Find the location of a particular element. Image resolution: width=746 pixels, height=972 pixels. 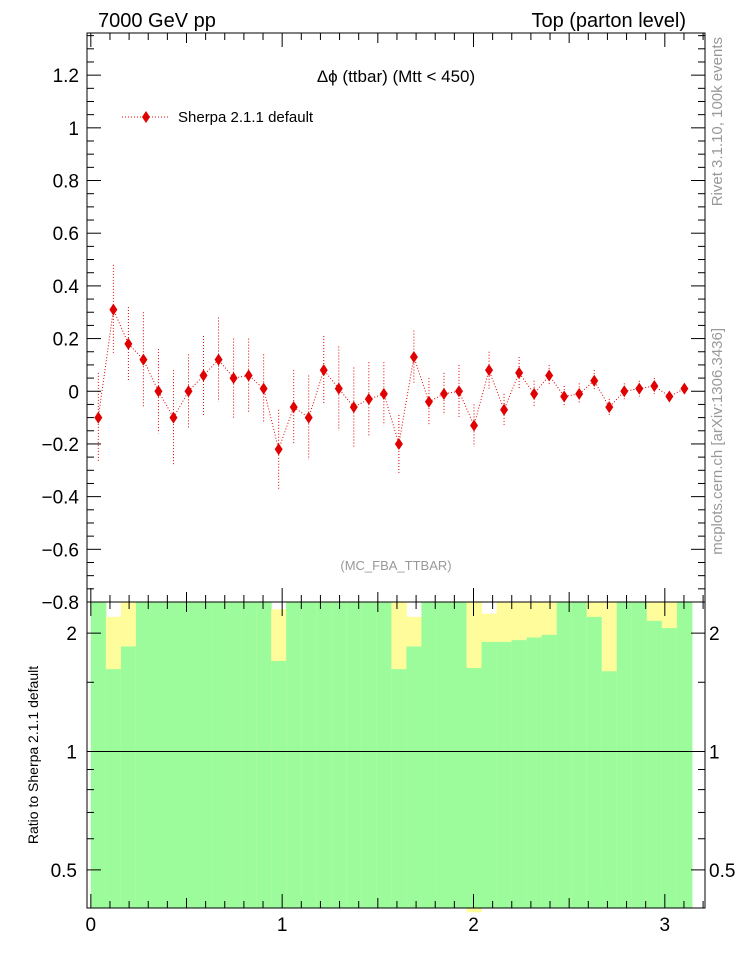

legend-marker is located at coordinates (146, 117).